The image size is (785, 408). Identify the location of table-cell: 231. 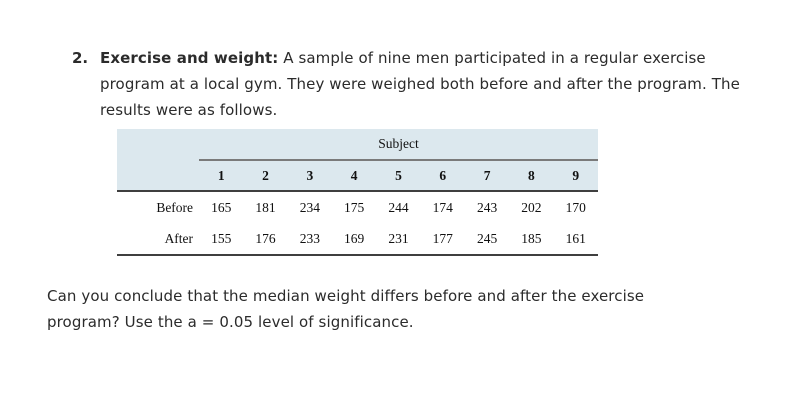
(398, 239).